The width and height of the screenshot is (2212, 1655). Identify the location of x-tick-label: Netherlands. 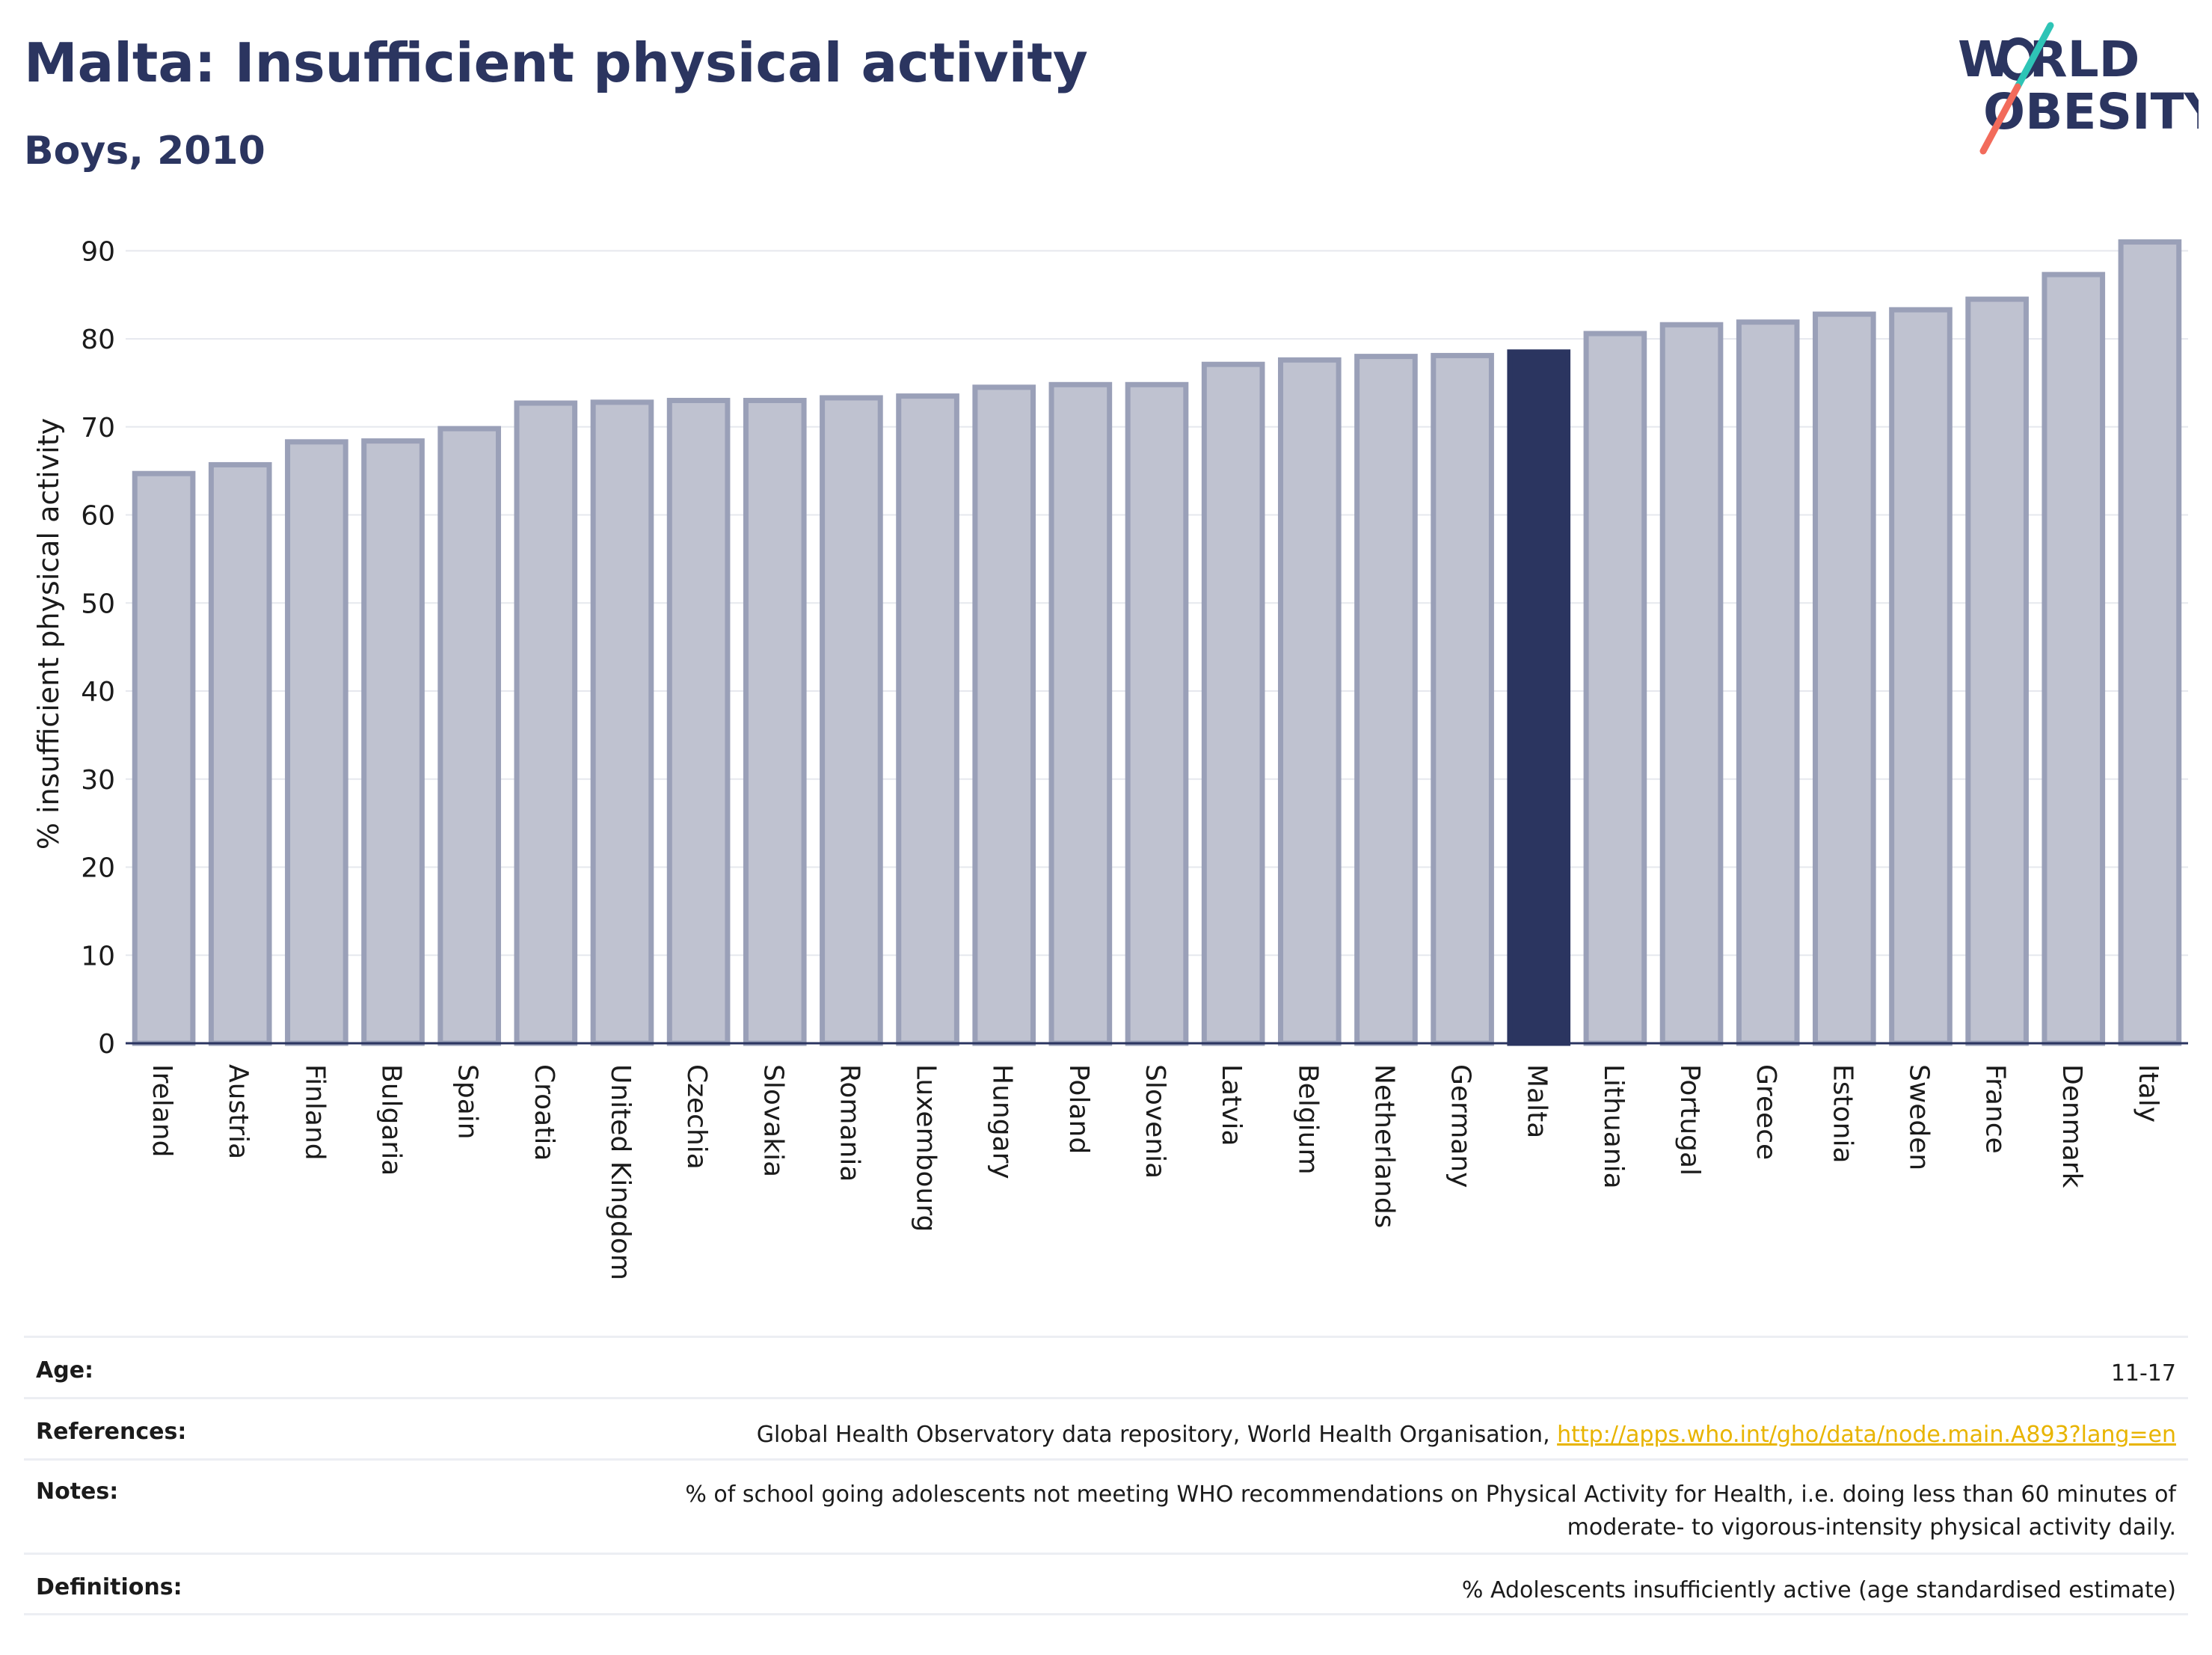
(1383, 1146).